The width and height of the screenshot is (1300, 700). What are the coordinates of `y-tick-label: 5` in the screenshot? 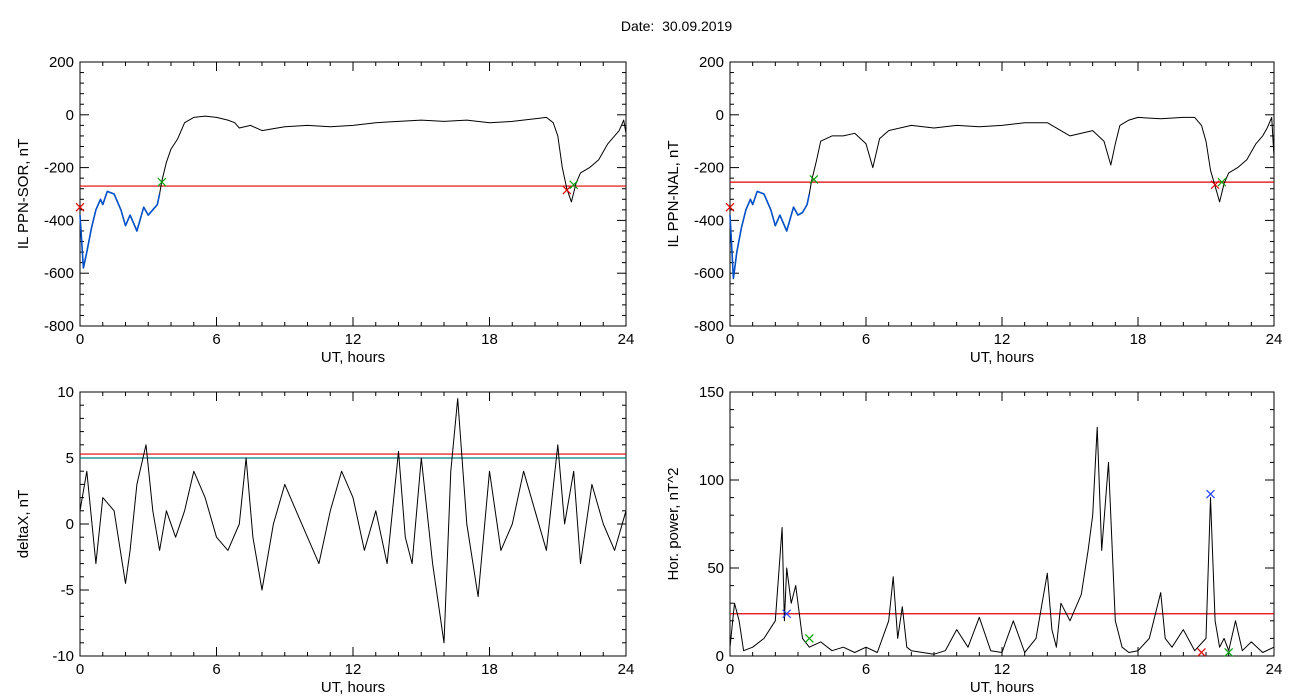 It's located at (70, 458).